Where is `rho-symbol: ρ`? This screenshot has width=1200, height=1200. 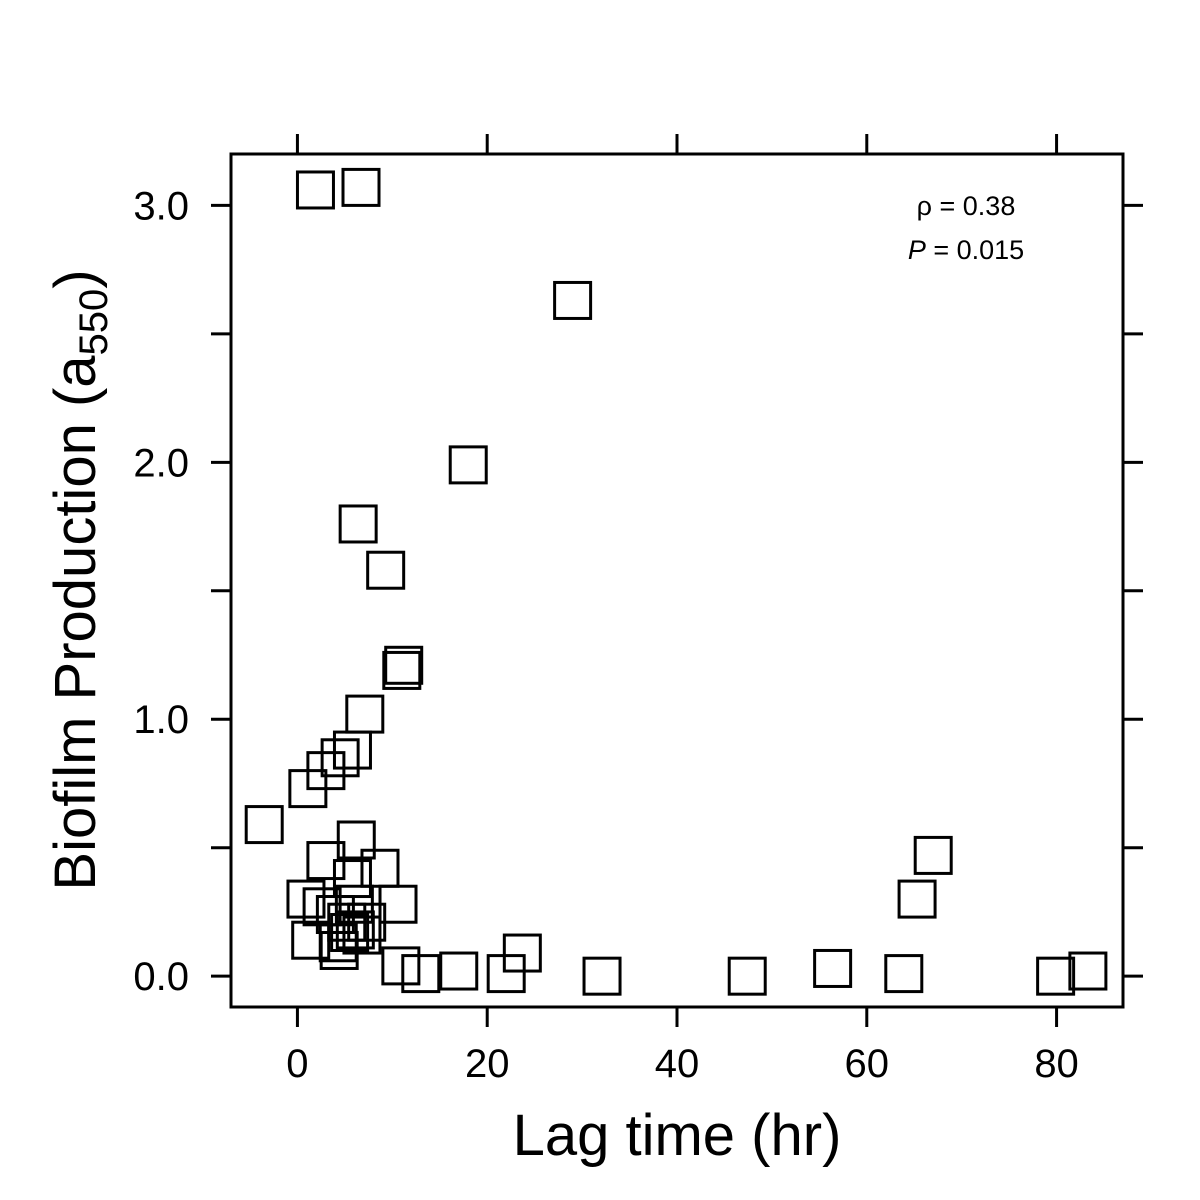
rho-symbol: ρ is located at coordinates (924, 206).